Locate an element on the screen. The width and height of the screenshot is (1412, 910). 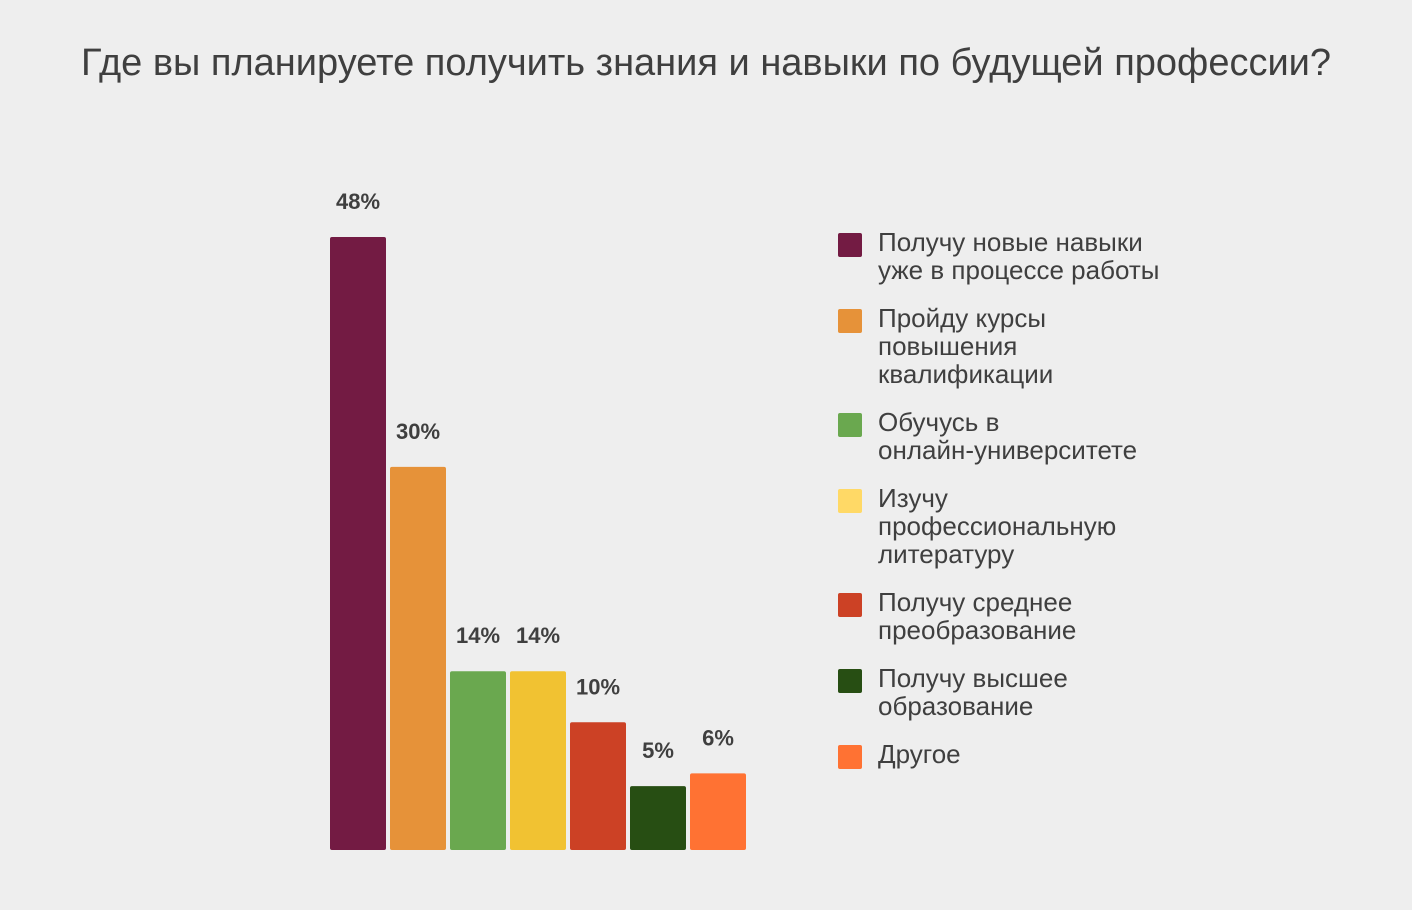
legend-label: Пройду курсы повышения квалификации is located at coordinates (966, 346).